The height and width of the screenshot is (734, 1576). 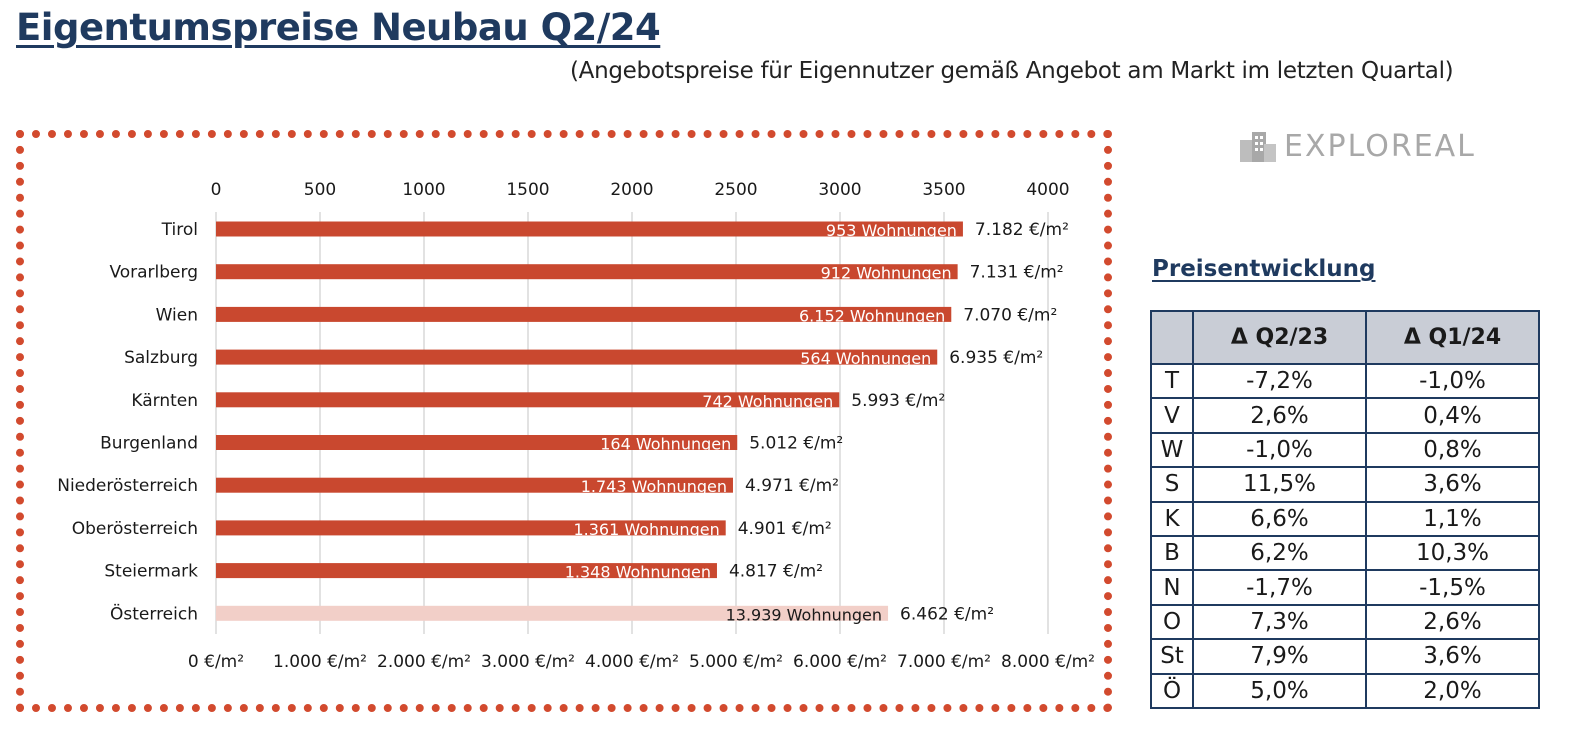 I want to click on bar-count-label: 564 Wohnungen, so click(x=865, y=358).